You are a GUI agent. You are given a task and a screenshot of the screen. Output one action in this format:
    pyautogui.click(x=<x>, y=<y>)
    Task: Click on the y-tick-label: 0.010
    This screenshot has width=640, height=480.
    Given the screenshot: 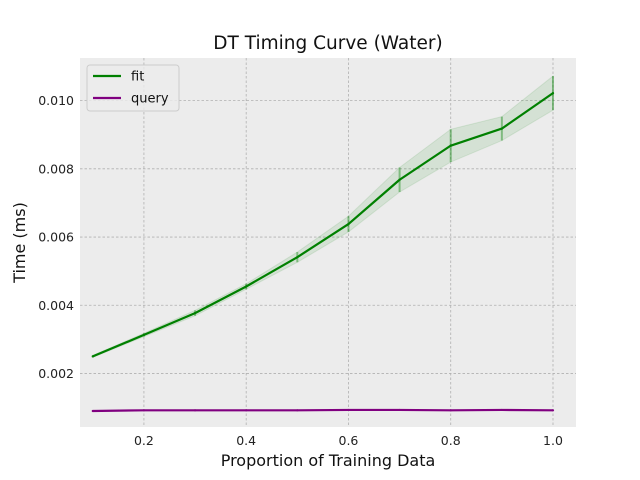 What is the action you would take?
    pyautogui.click(x=56, y=100)
    